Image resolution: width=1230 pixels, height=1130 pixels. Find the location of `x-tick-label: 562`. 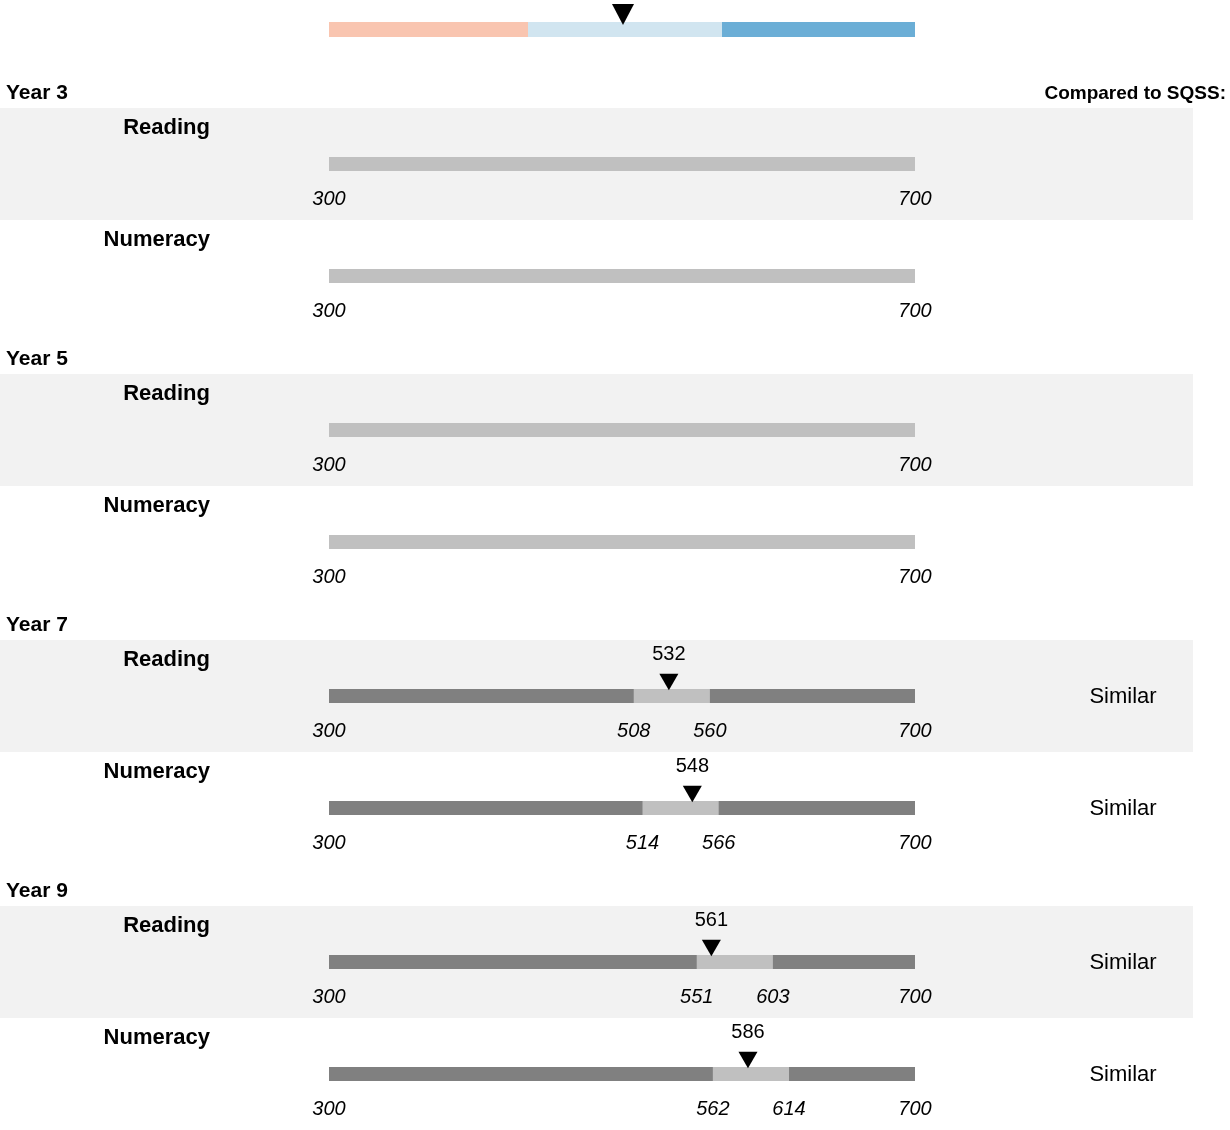

x-tick-label: 562 is located at coordinates (713, 1107).